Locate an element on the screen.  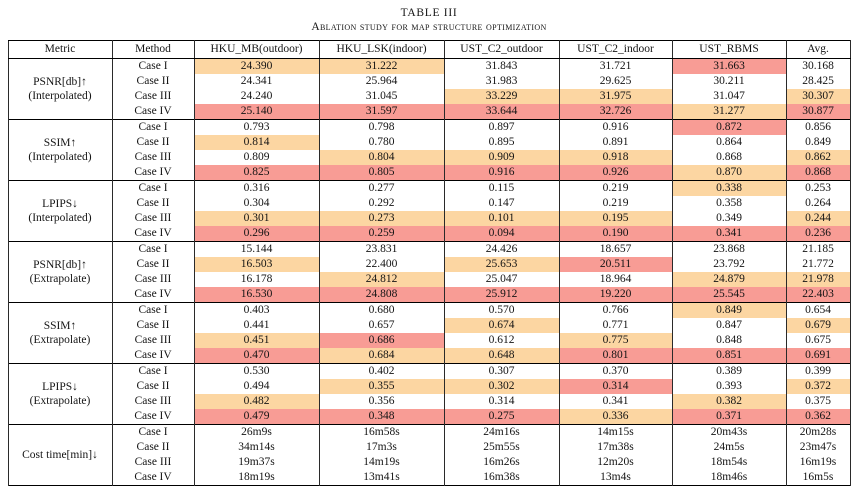
table-row: Case IV 0.470 0.684 0.648 0.801 0.851 0.691 is located at coordinates (429, 356).